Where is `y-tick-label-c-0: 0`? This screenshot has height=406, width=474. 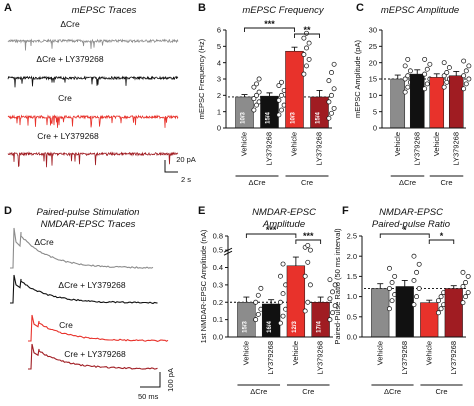
y-tick-label-c-0: 0 is located at coordinates (375, 128).